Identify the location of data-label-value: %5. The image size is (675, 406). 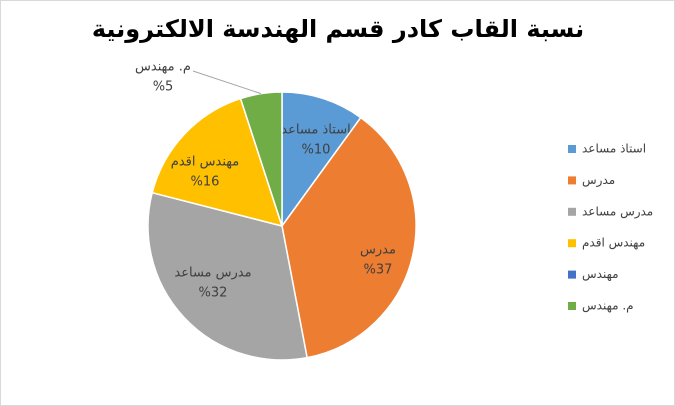
(163, 87).